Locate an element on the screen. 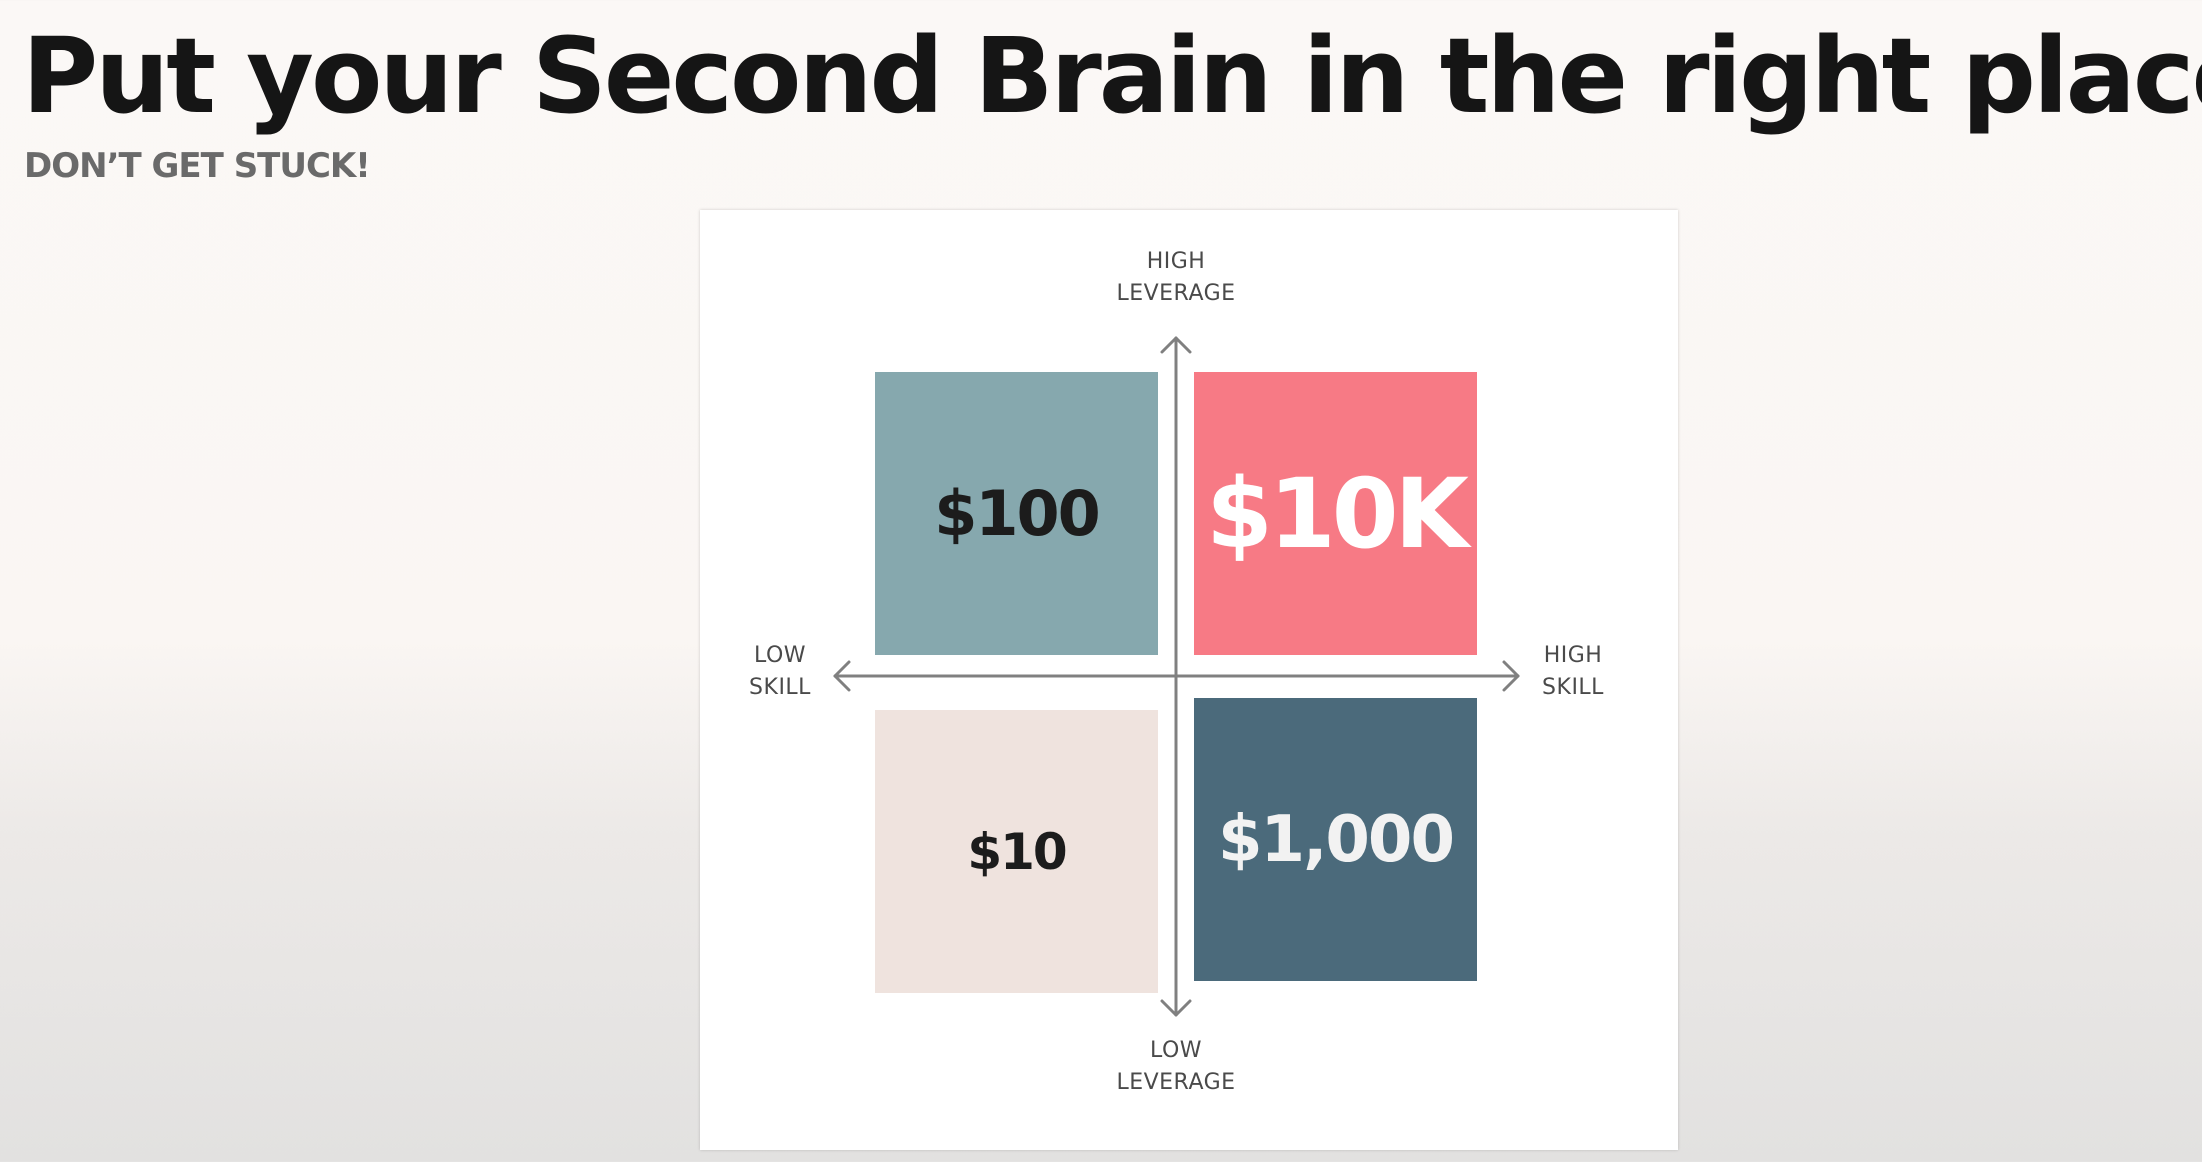 This screenshot has height=1162, width=2202. quadrant-value-label: $10 is located at coordinates (1017, 851).